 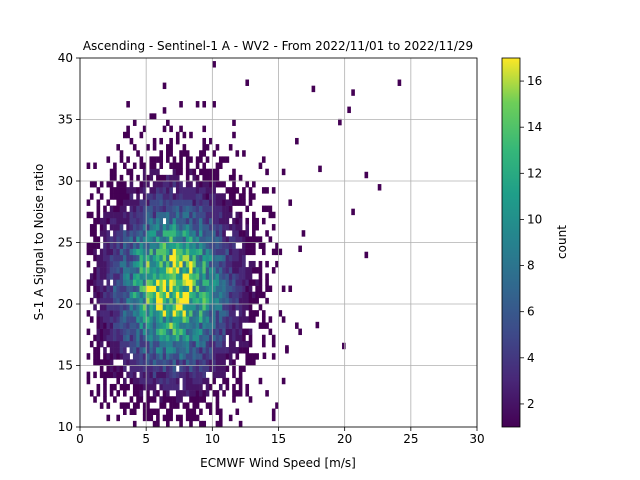 What do you see at coordinates (476, 439) in the screenshot?
I see `x-tick-label: 30` at bounding box center [476, 439].